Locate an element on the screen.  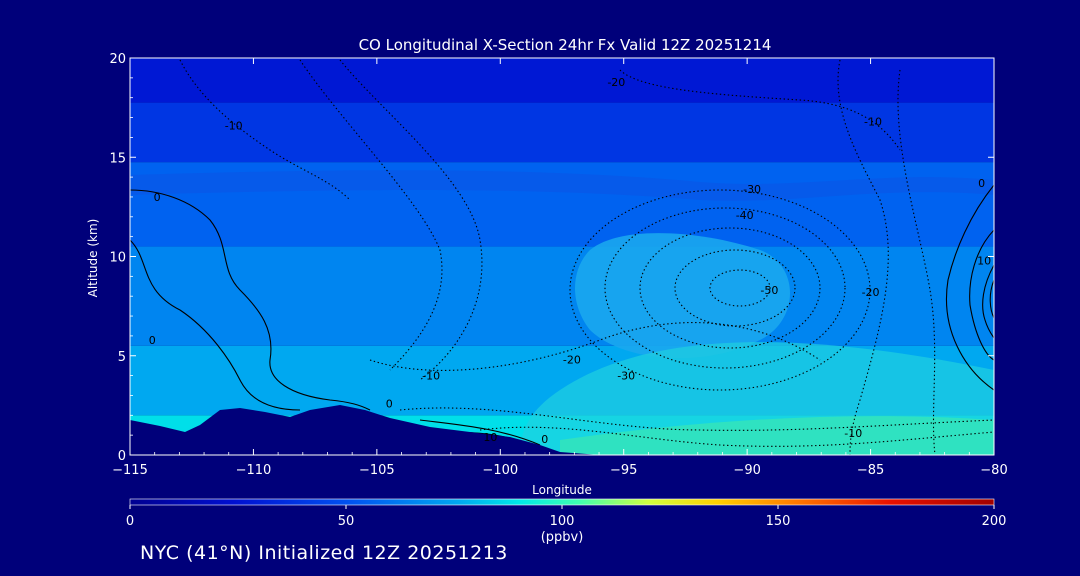
co-plume-high is located at coordinates (682, 296).